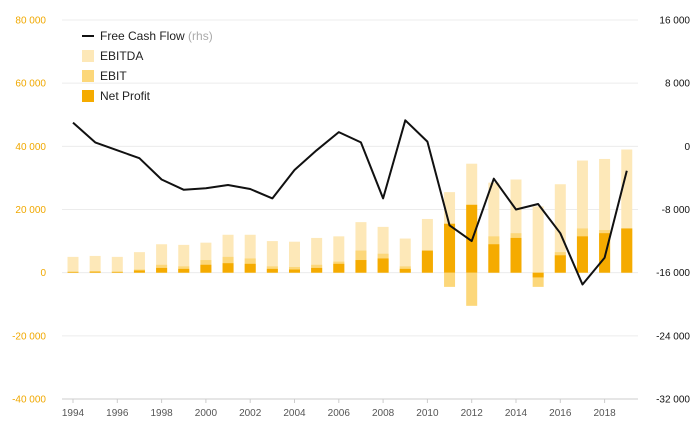  Describe the element at coordinates (673, 273) in the screenshot. I see `y-right-tick-label: -16 000` at that location.